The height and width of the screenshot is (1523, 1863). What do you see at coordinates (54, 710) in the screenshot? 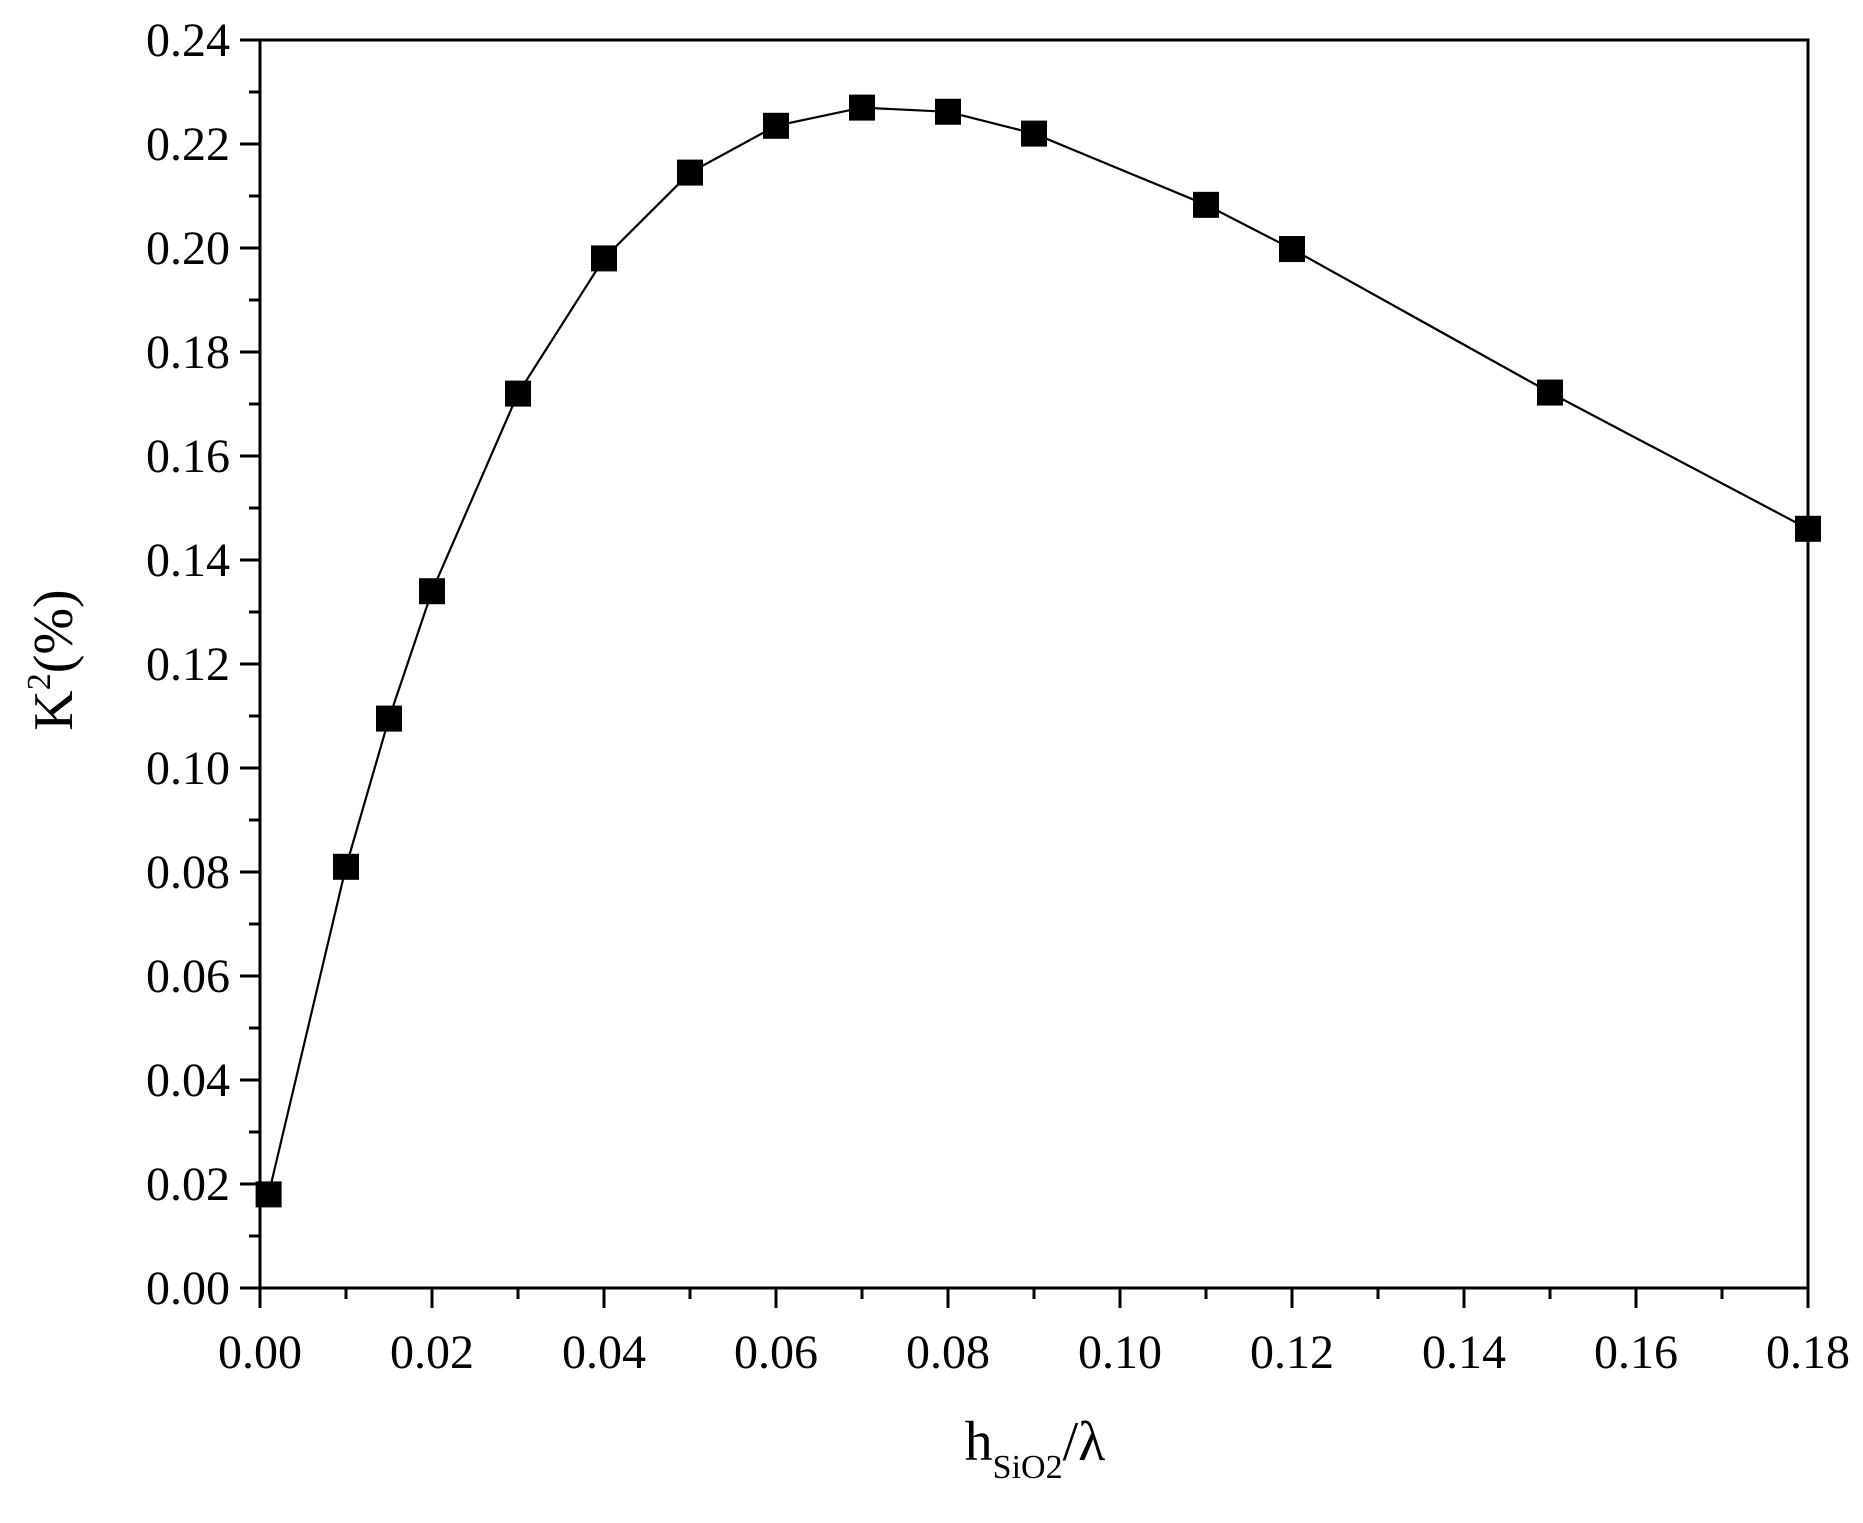
I see `y-axis-title-main: K` at bounding box center [54, 710].